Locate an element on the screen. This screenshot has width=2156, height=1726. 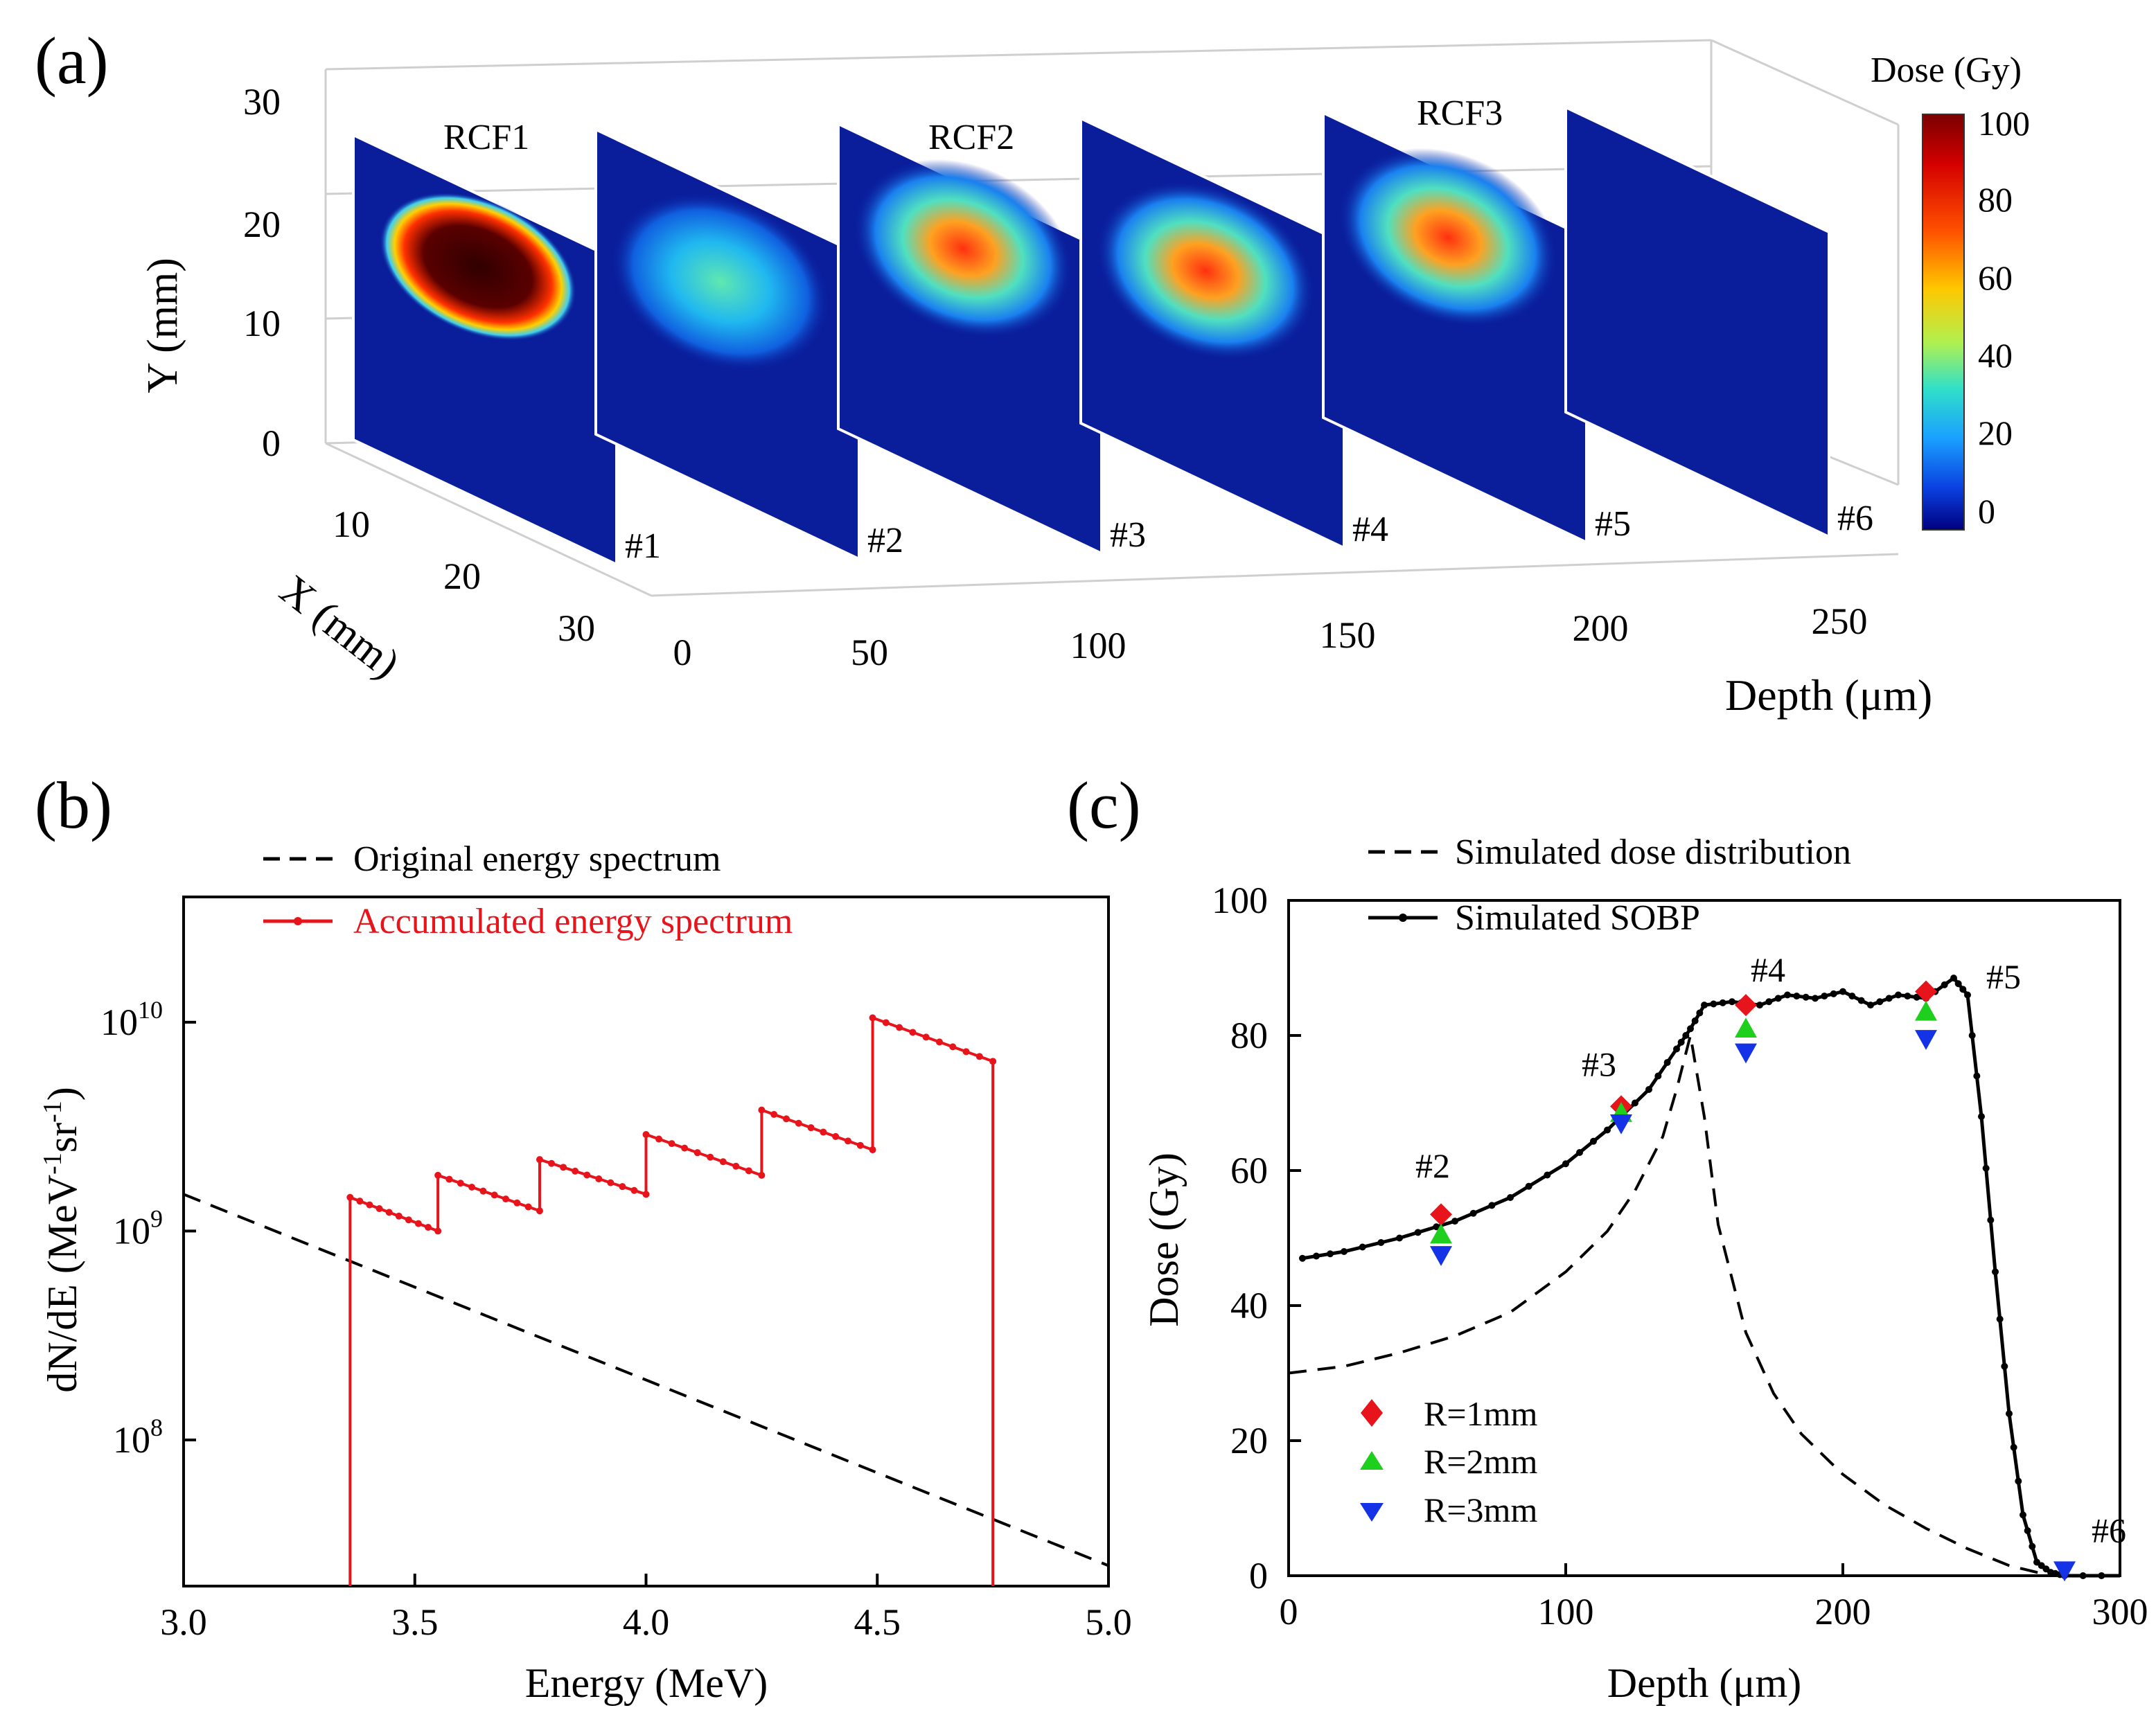
colorbar-tick-80: 80 is located at coordinates (1995, 199).